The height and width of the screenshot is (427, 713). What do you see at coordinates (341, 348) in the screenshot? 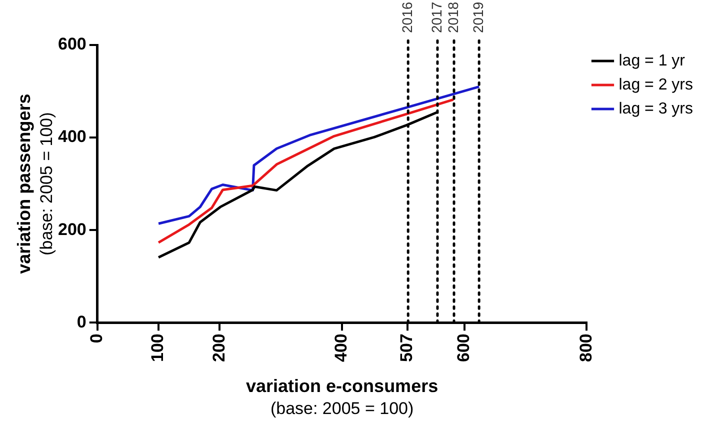
I see `x-tick-label: 400` at bounding box center [341, 348].